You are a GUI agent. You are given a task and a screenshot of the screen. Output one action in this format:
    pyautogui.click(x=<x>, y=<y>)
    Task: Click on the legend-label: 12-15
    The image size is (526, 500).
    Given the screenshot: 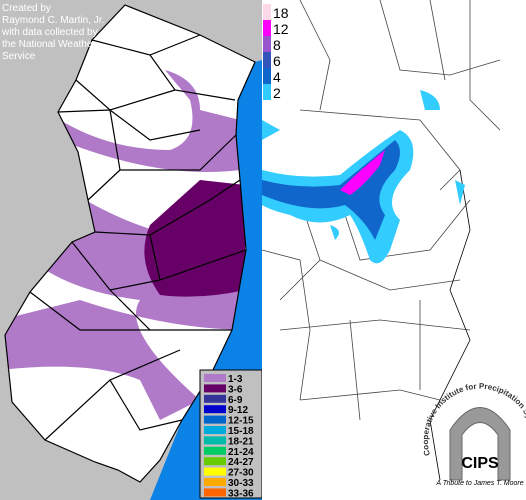 What is the action you would take?
    pyautogui.click(x=241, y=421)
    